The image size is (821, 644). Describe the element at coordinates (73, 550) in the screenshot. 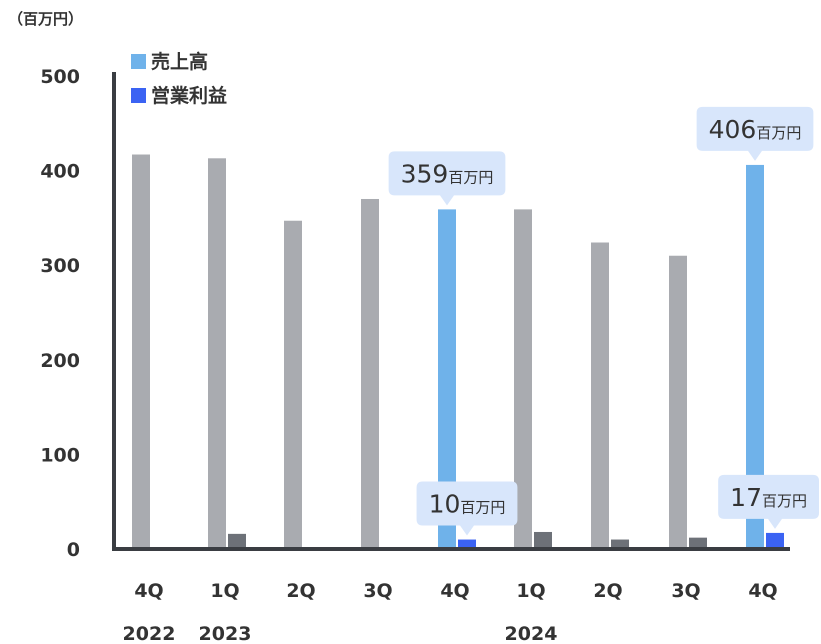

I see `y-tick-label: 0` at that location.